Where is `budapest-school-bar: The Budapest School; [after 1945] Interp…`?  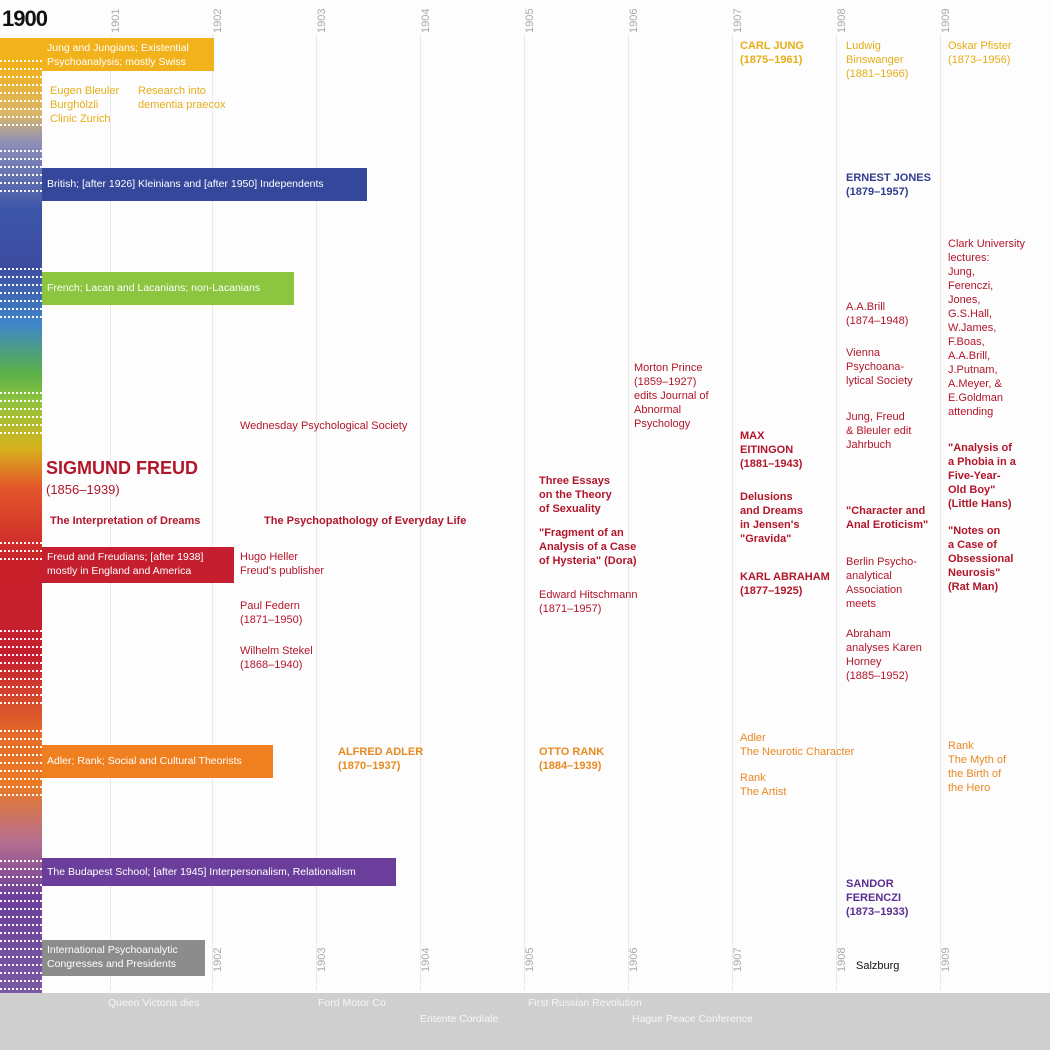
budapest-school-bar: The Budapest School; [after 1945] Interp… is located at coordinates (219, 872).